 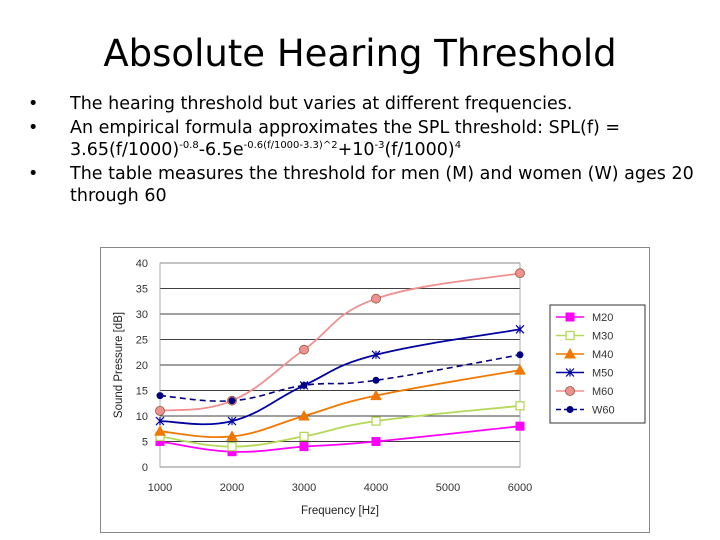 I want to click on x-tick-label: 3000, so click(x=304, y=488).